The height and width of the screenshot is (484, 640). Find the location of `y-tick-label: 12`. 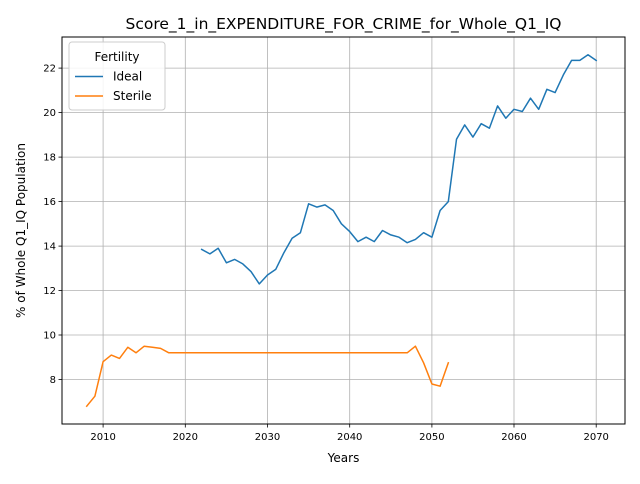

y-tick-label: 12 is located at coordinates (49, 291).